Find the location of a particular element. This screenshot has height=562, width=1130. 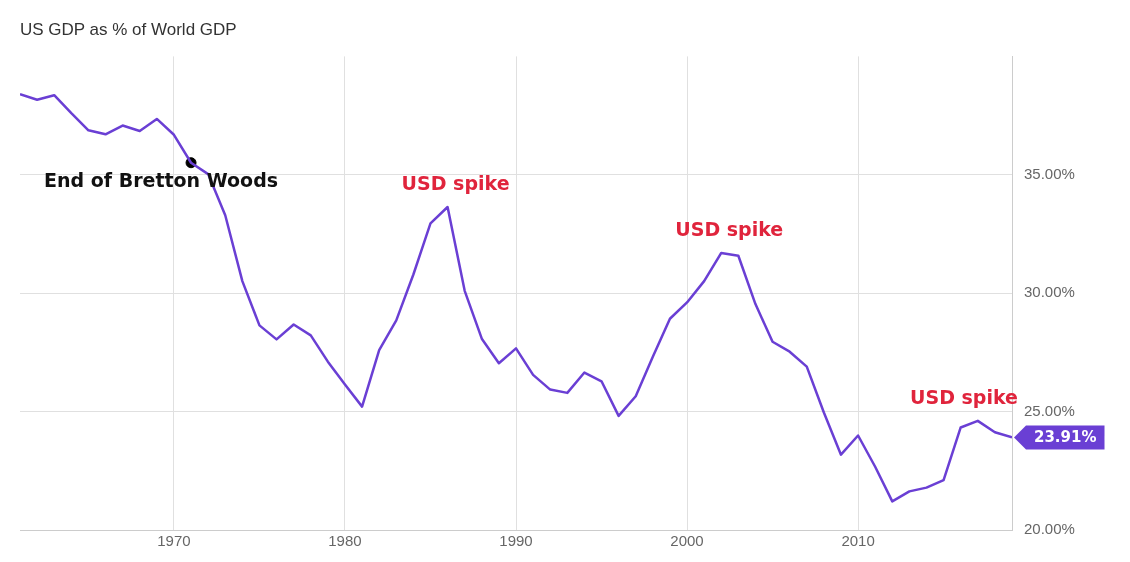

x-tick-label: 1970 is located at coordinates (174, 541).